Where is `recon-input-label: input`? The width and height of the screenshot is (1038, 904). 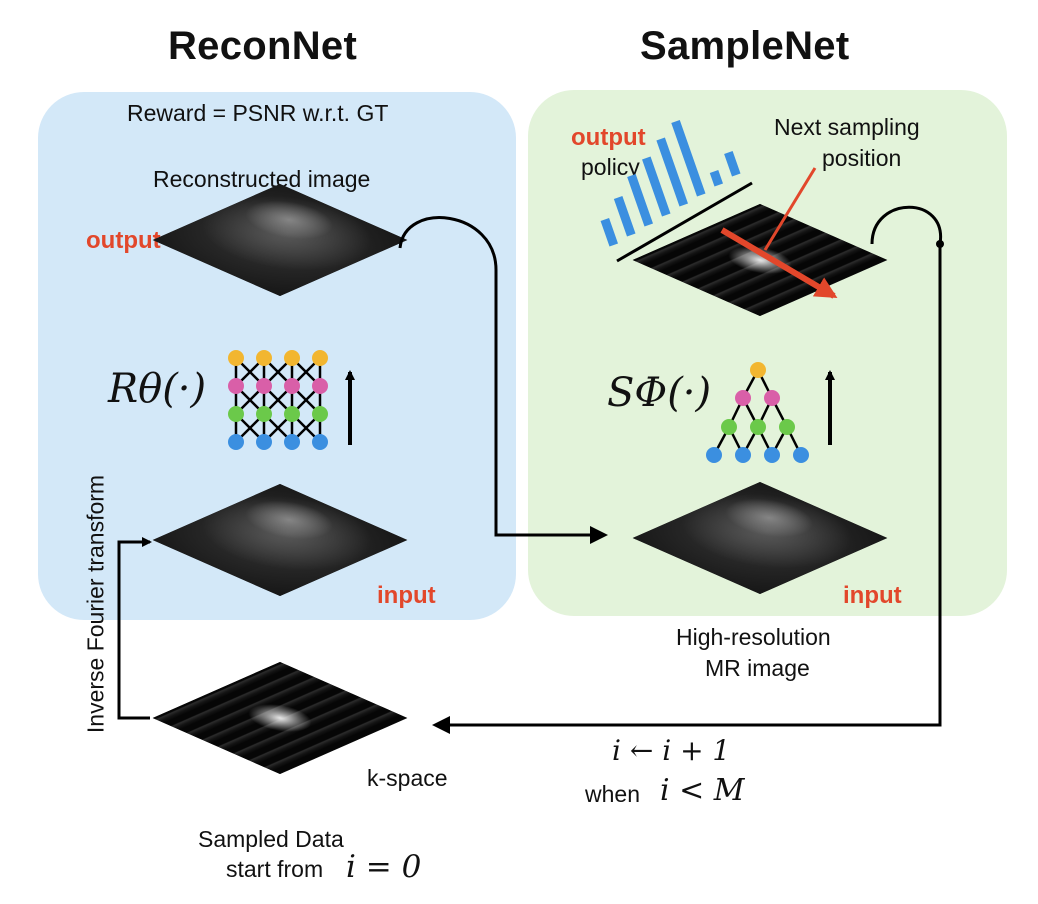 recon-input-label: input is located at coordinates (406, 595).